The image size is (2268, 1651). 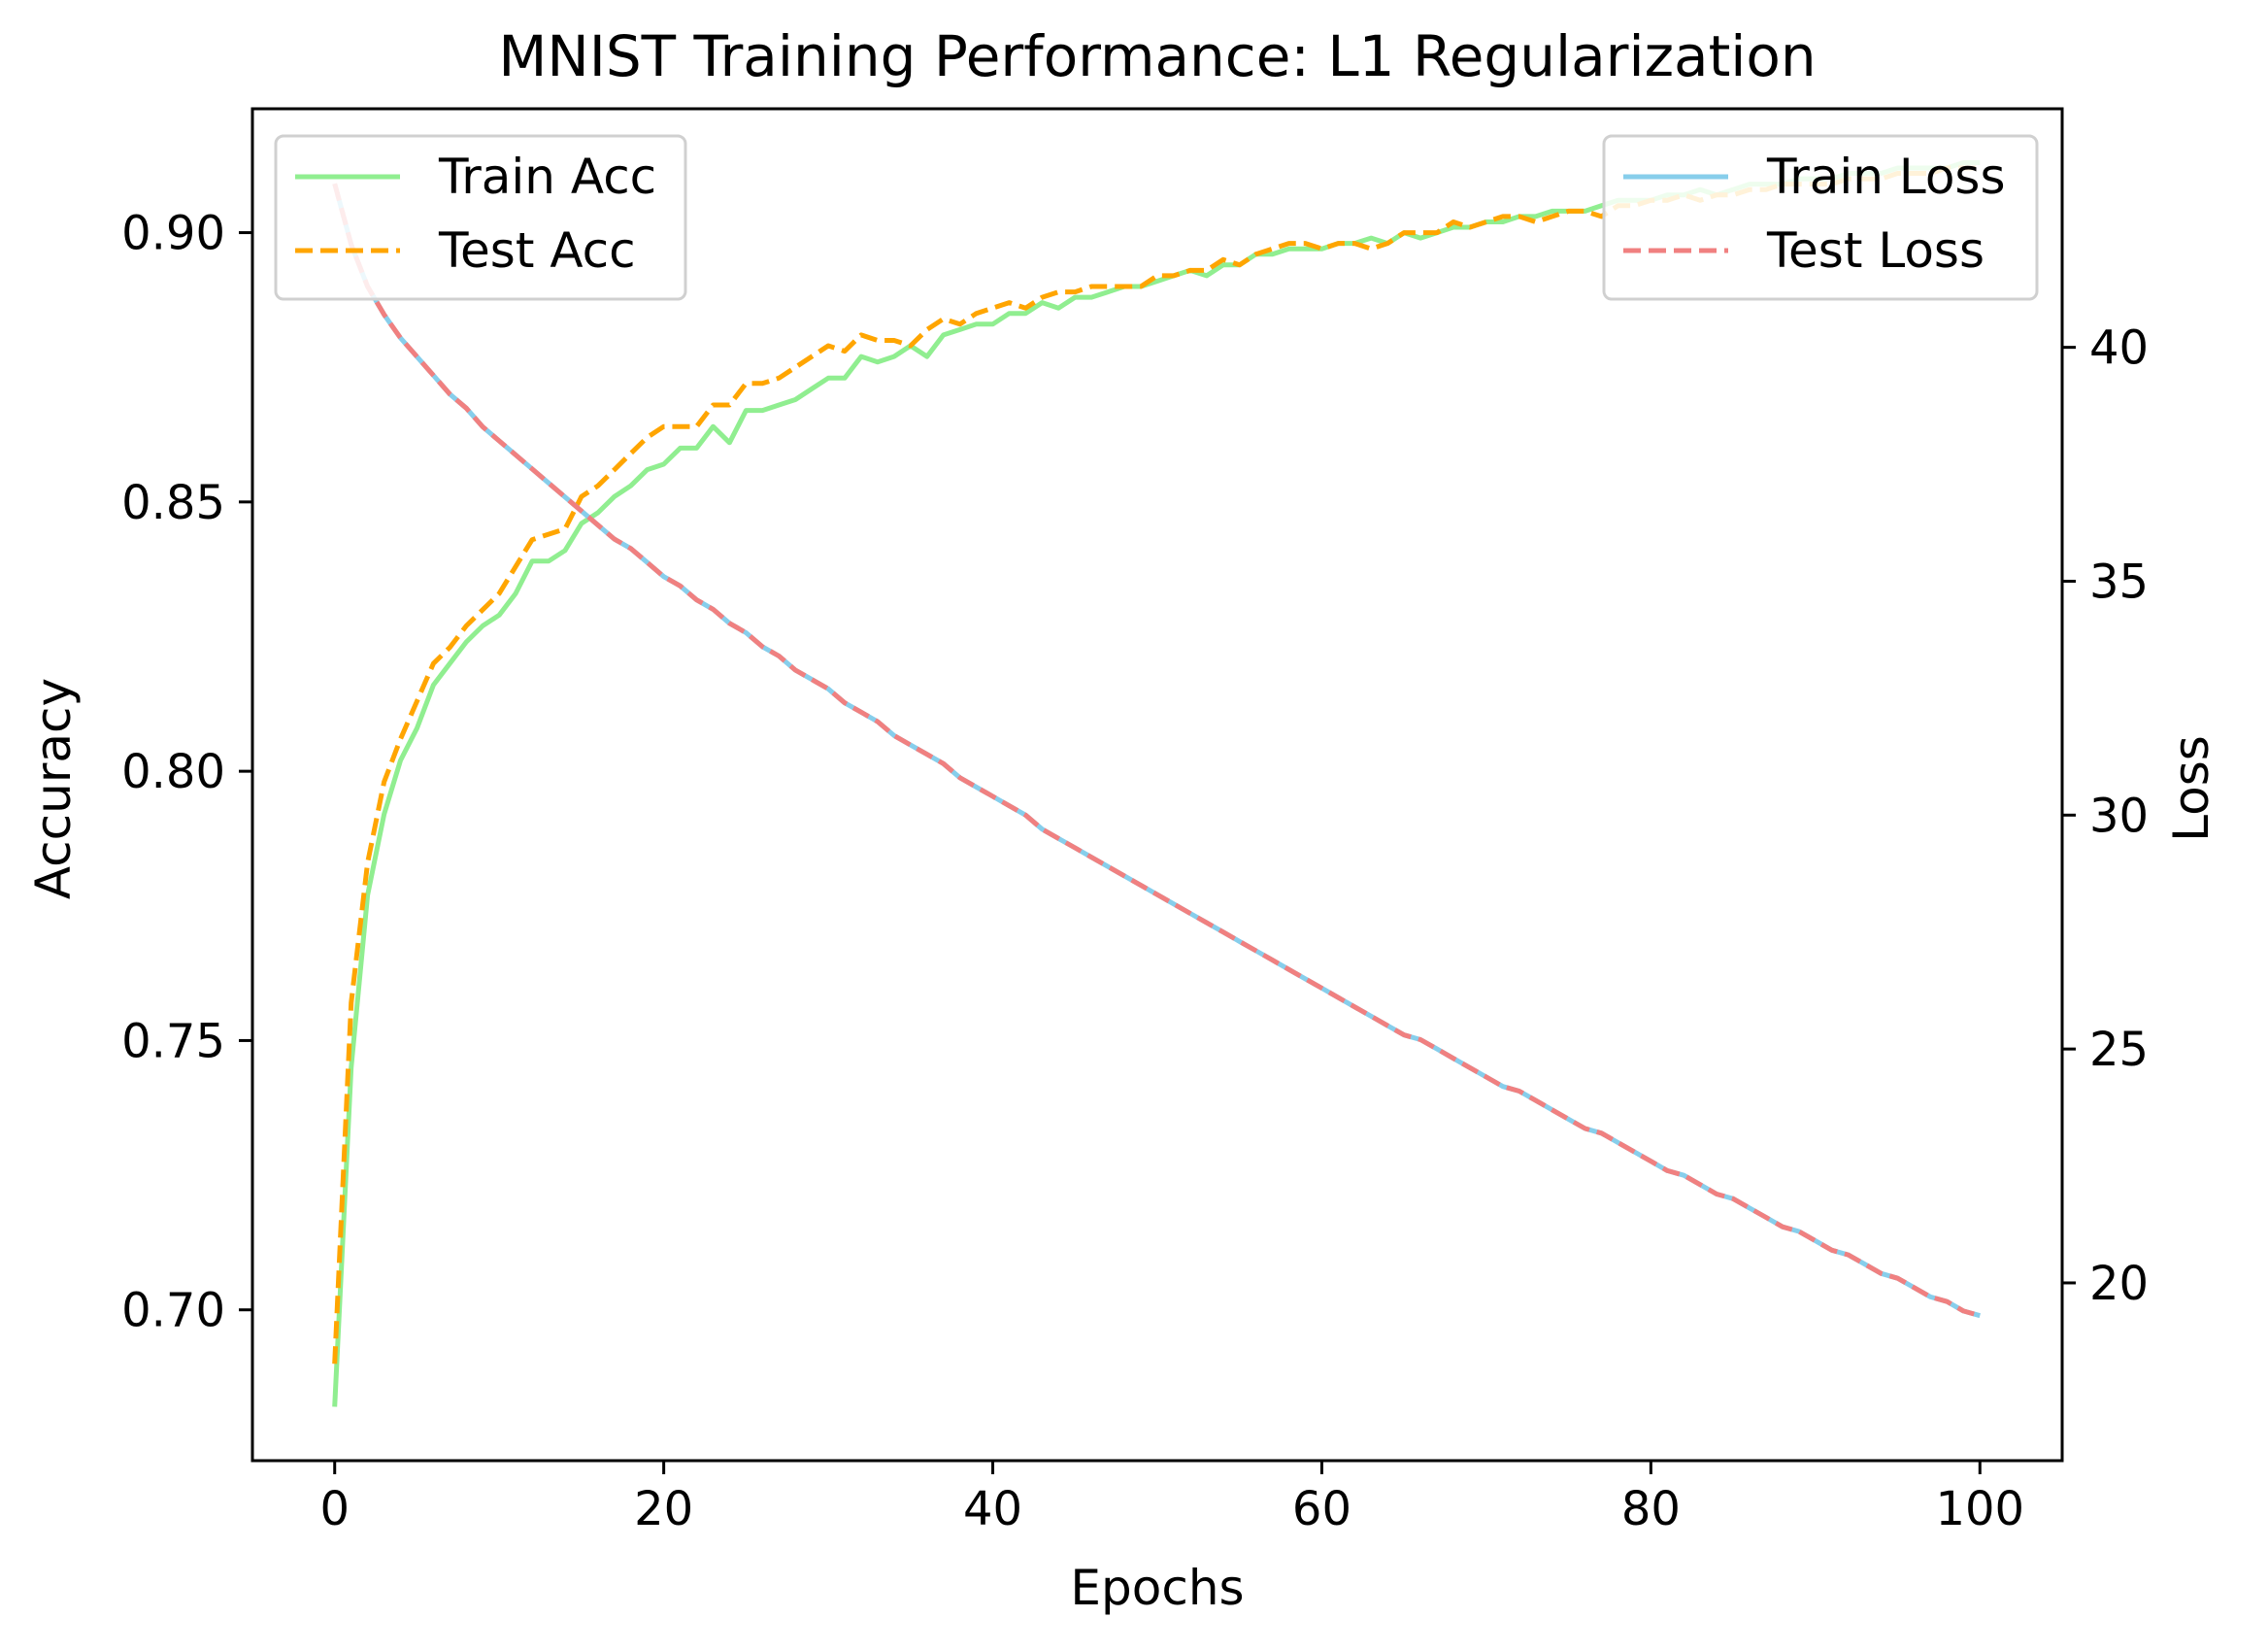 What do you see at coordinates (2119, 816) in the screenshot?
I see `y-tick-label-right: 30` at bounding box center [2119, 816].